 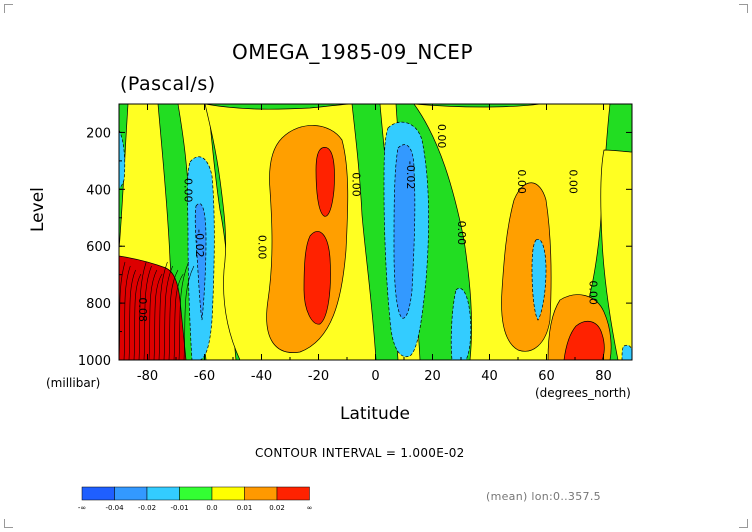 What do you see at coordinates (179, 508) in the screenshot?
I see `colorbar-label: -0.01` at bounding box center [179, 508].